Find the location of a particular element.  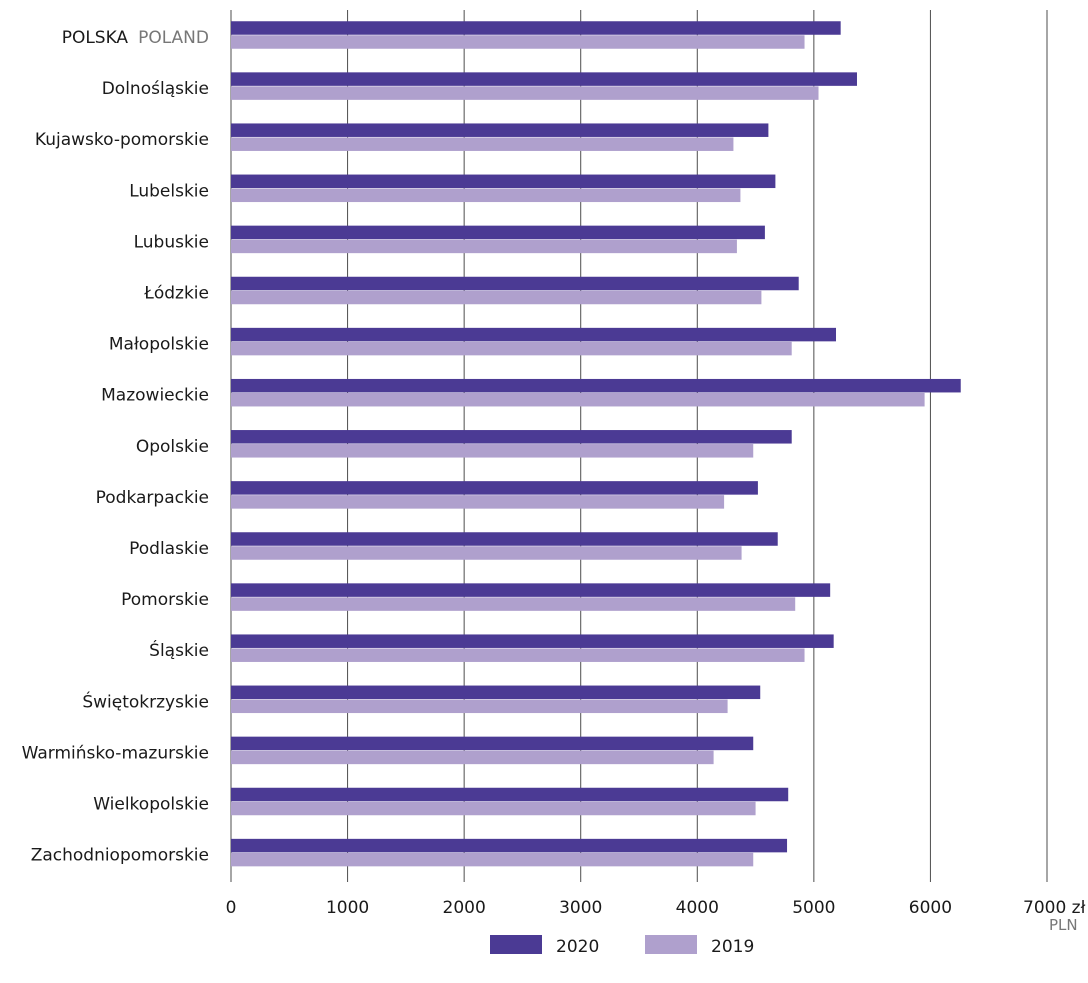

category-label: POLSKA POLAND is located at coordinates (135, 38).